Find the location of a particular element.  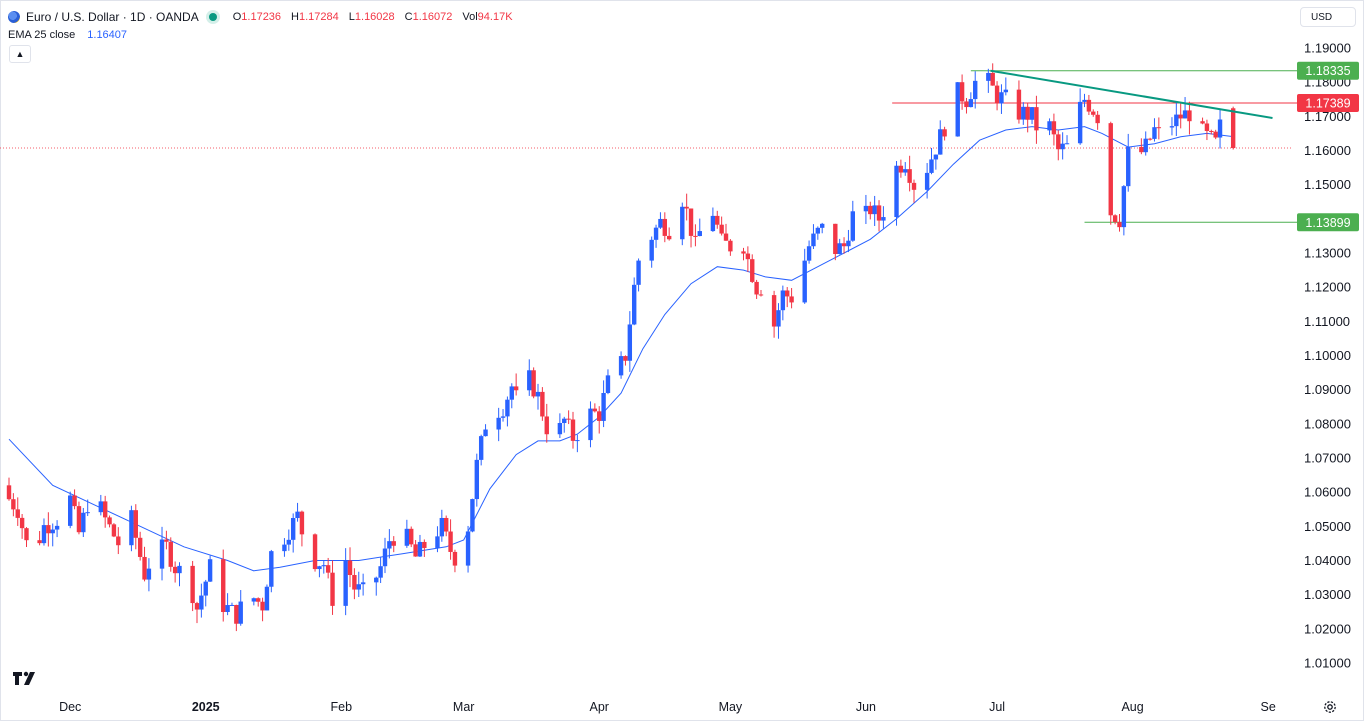

low-value: 1.16028 is located at coordinates (374, 17).